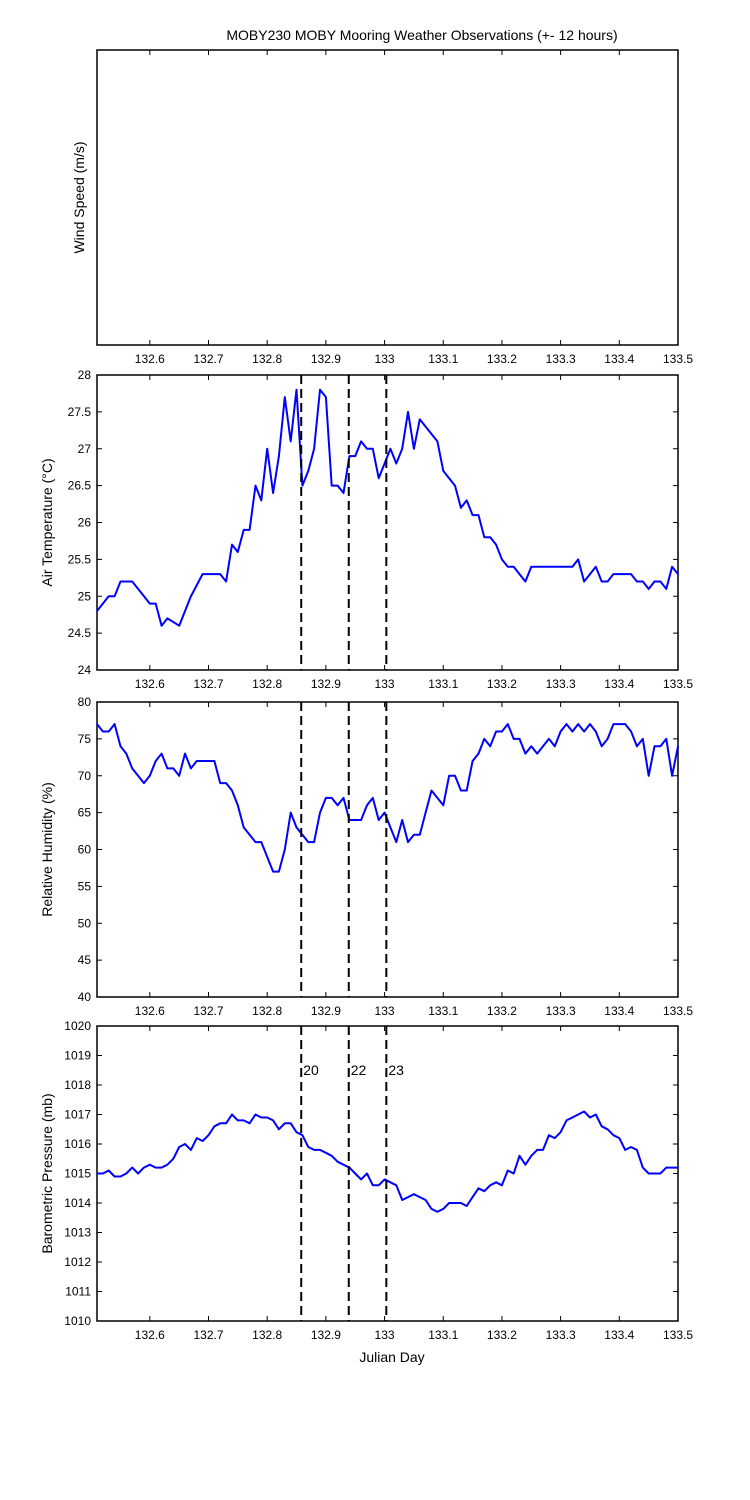 The width and height of the screenshot is (750, 1500). I want to click on airtemp-ytick-label: 24.5, so click(80, 633).